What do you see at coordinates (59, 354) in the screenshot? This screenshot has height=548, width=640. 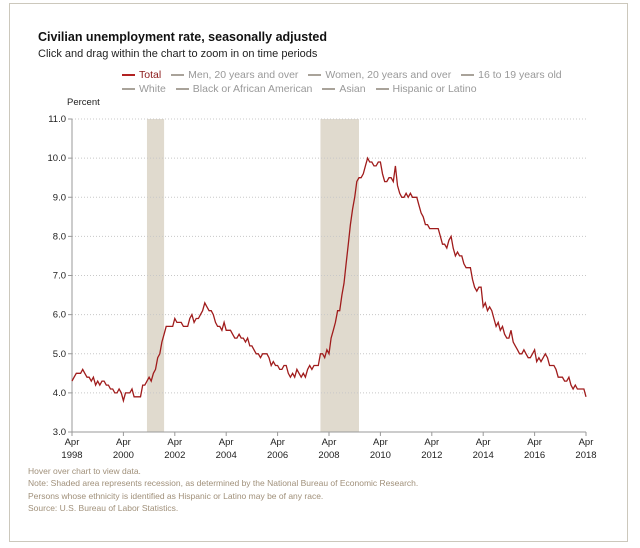 I see `y-tick-label: 5.0` at bounding box center [59, 354].